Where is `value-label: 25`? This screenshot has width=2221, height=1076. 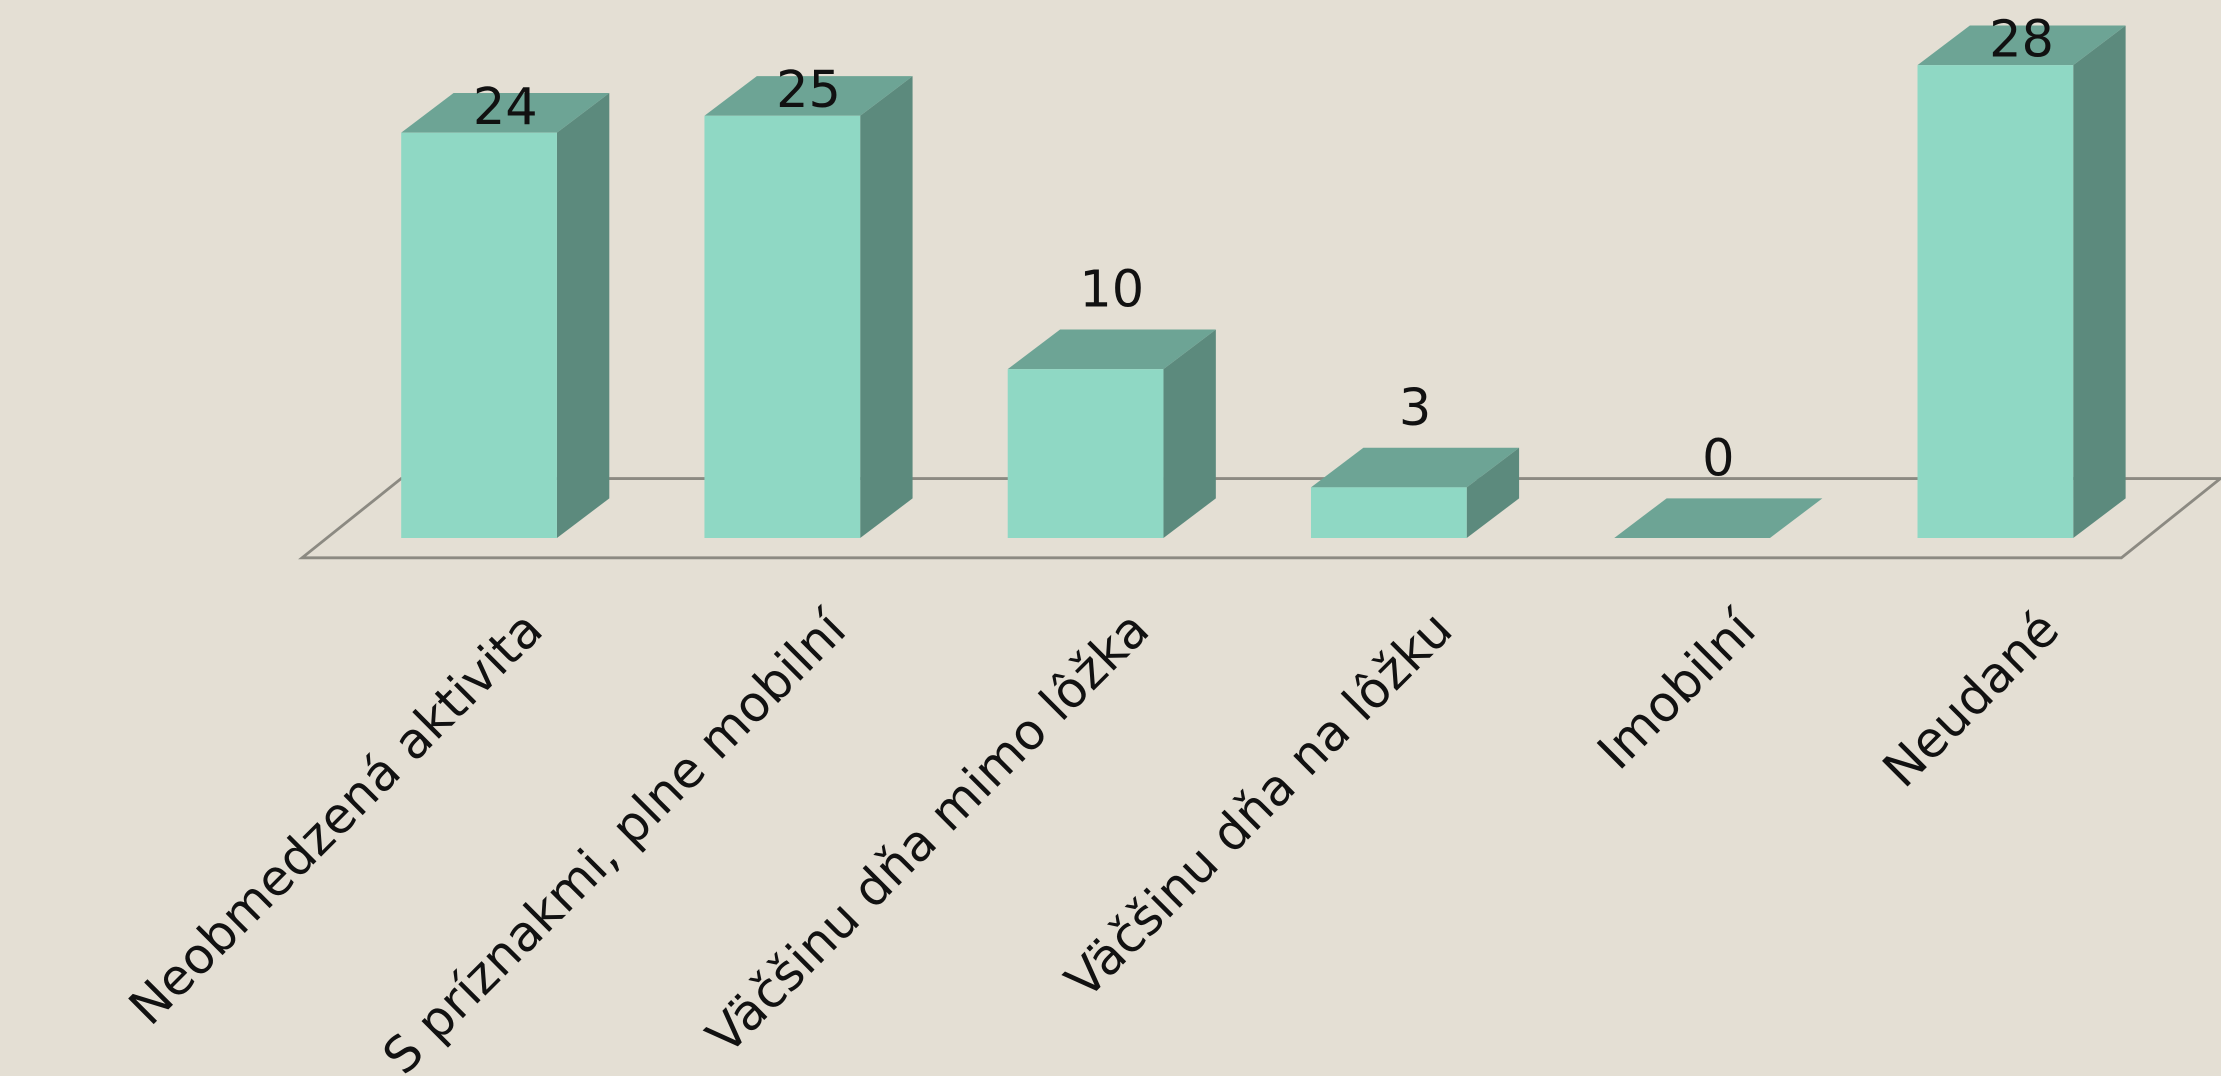
value-label: 25 is located at coordinates (808, 90).